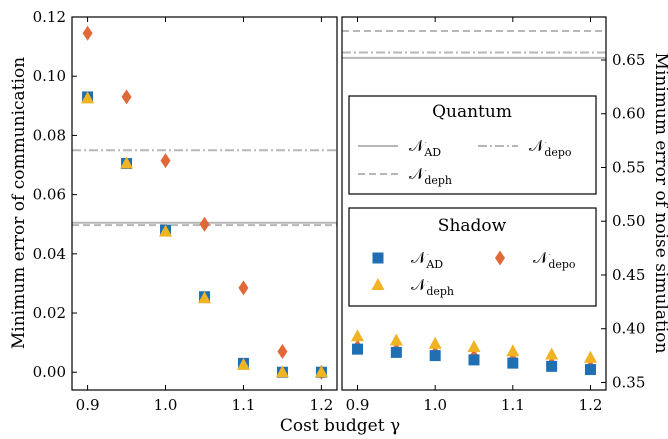  Describe the element at coordinates (628, 167) in the screenshot. I see `y-tick-label: 0.55` at that location.